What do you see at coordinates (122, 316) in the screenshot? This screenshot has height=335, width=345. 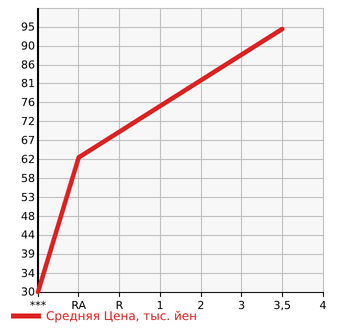 I see `legend-label: Средняя Цена, тыс. йен` at bounding box center [122, 316].